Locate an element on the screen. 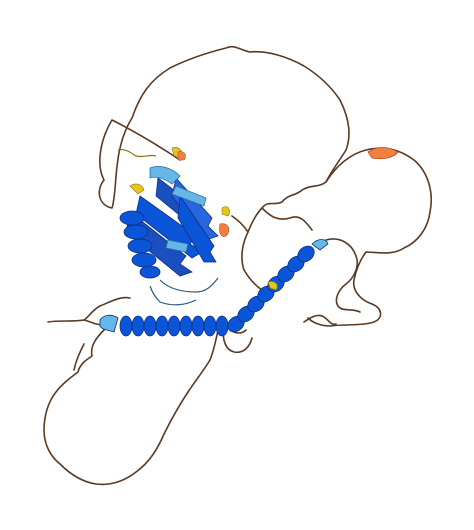 The width and height of the screenshot is (474, 530). long-helix-diagonal is located at coordinates (278, 286).